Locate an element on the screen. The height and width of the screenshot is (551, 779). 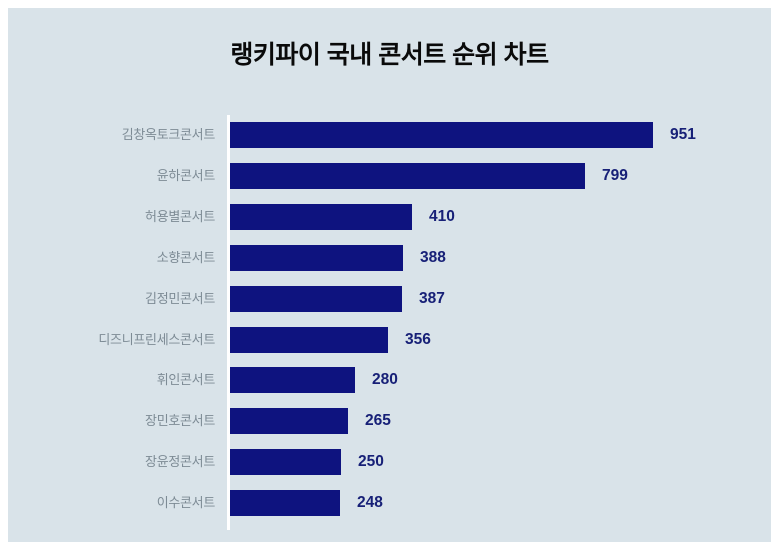
bar-row: 휘인콘서트 280 is located at coordinates (389, 380).